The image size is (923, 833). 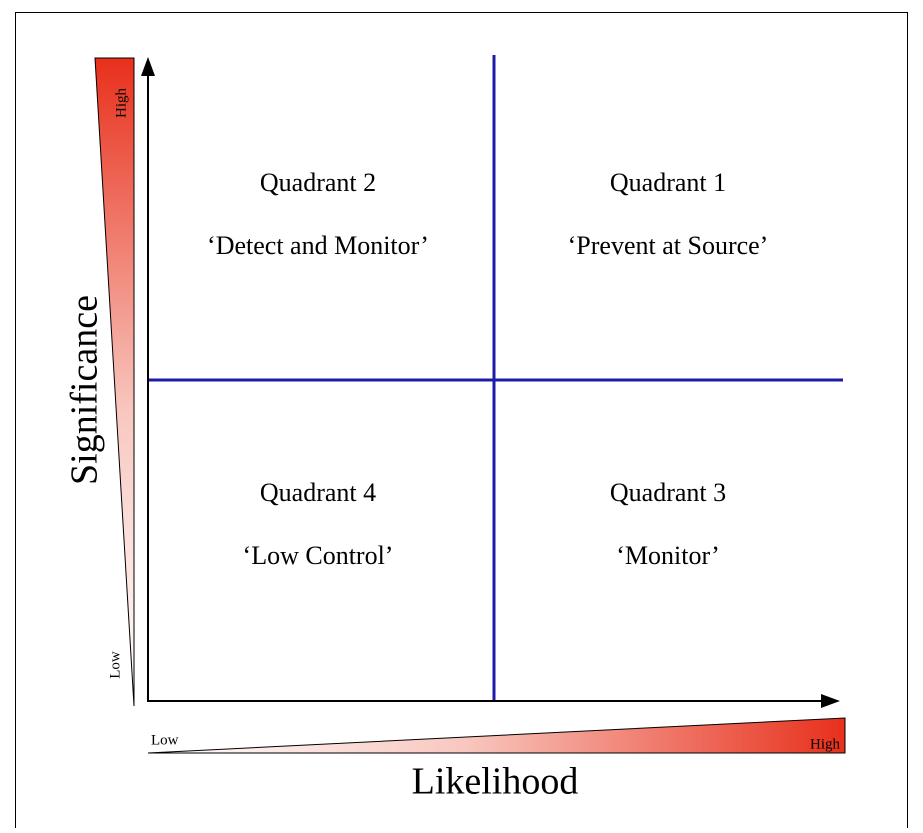 What do you see at coordinates (121, 103) in the screenshot?
I see `y-high-label: High` at bounding box center [121, 103].